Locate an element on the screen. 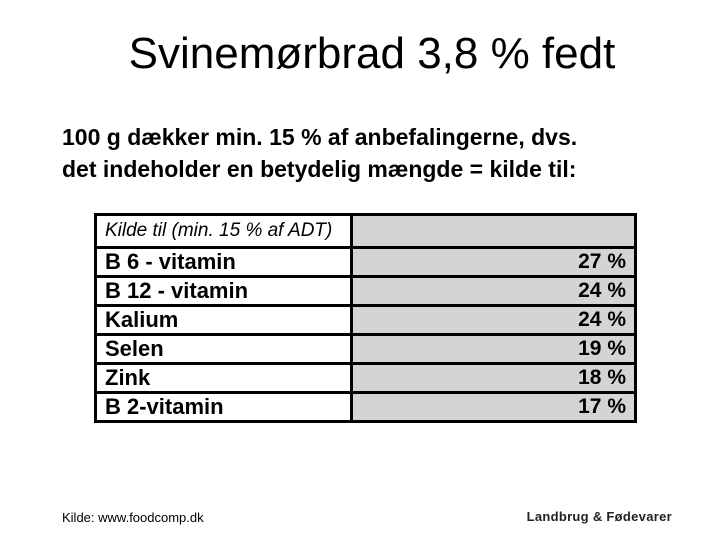  row-label: B 6 - vitamin is located at coordinates (223, 262).